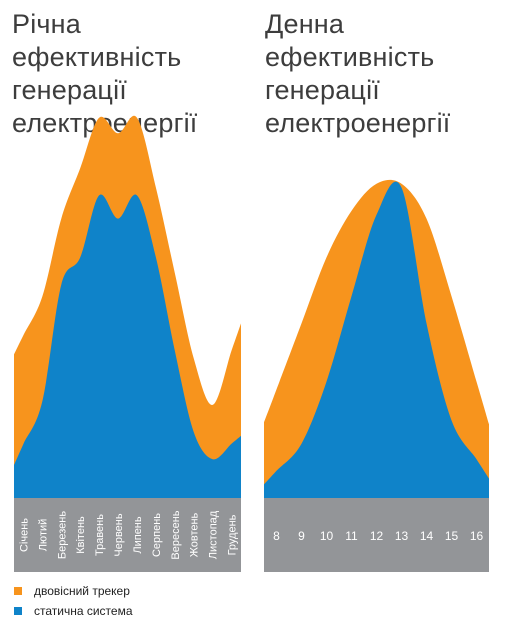  What do you see at coordinates (24, 535) in the screenshot?
I see `x-tick-label: Січень` at bounding box center [24, 535].